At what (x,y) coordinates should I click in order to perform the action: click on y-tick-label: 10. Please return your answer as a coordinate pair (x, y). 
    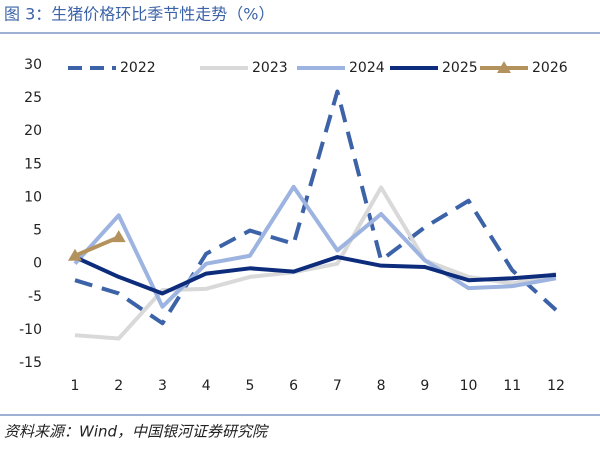
    Looking at the image, I should click on (33, 197).